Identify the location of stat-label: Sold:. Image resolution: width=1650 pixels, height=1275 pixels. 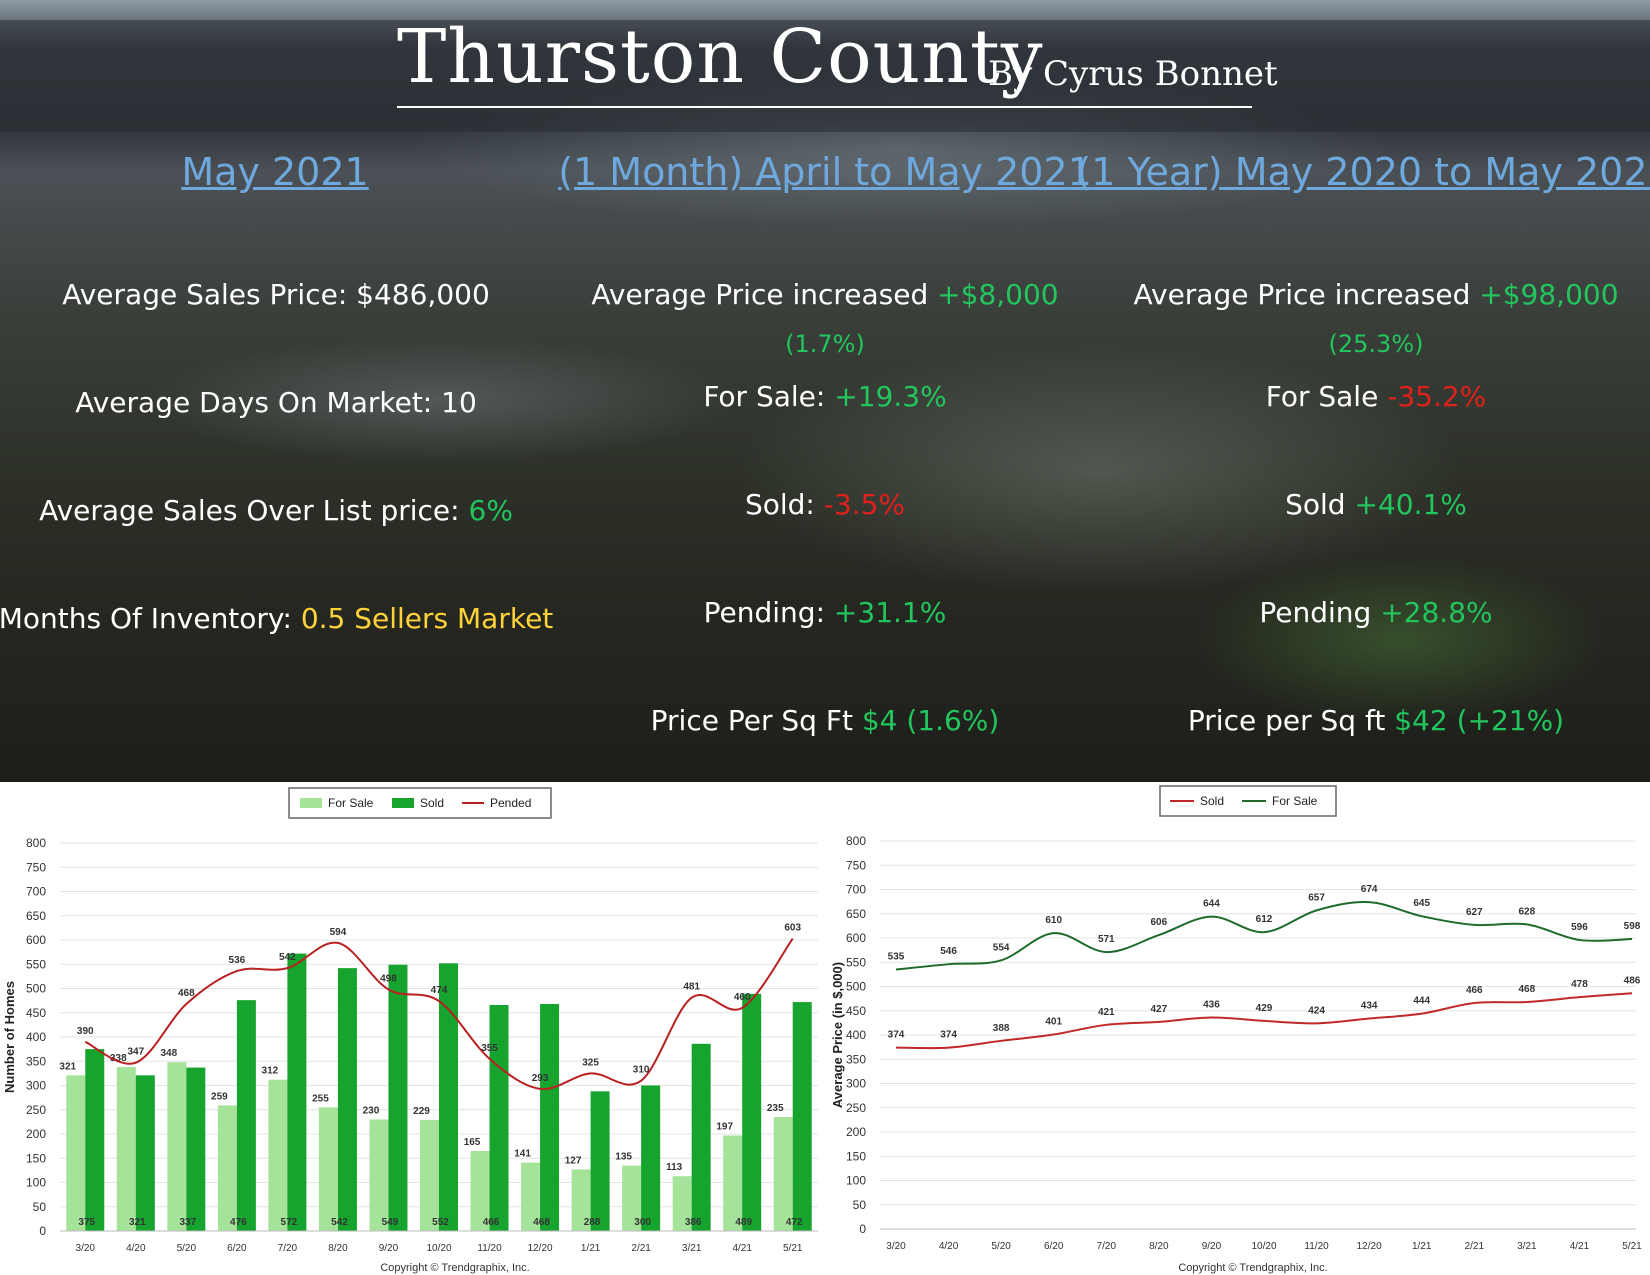
(779, 504).